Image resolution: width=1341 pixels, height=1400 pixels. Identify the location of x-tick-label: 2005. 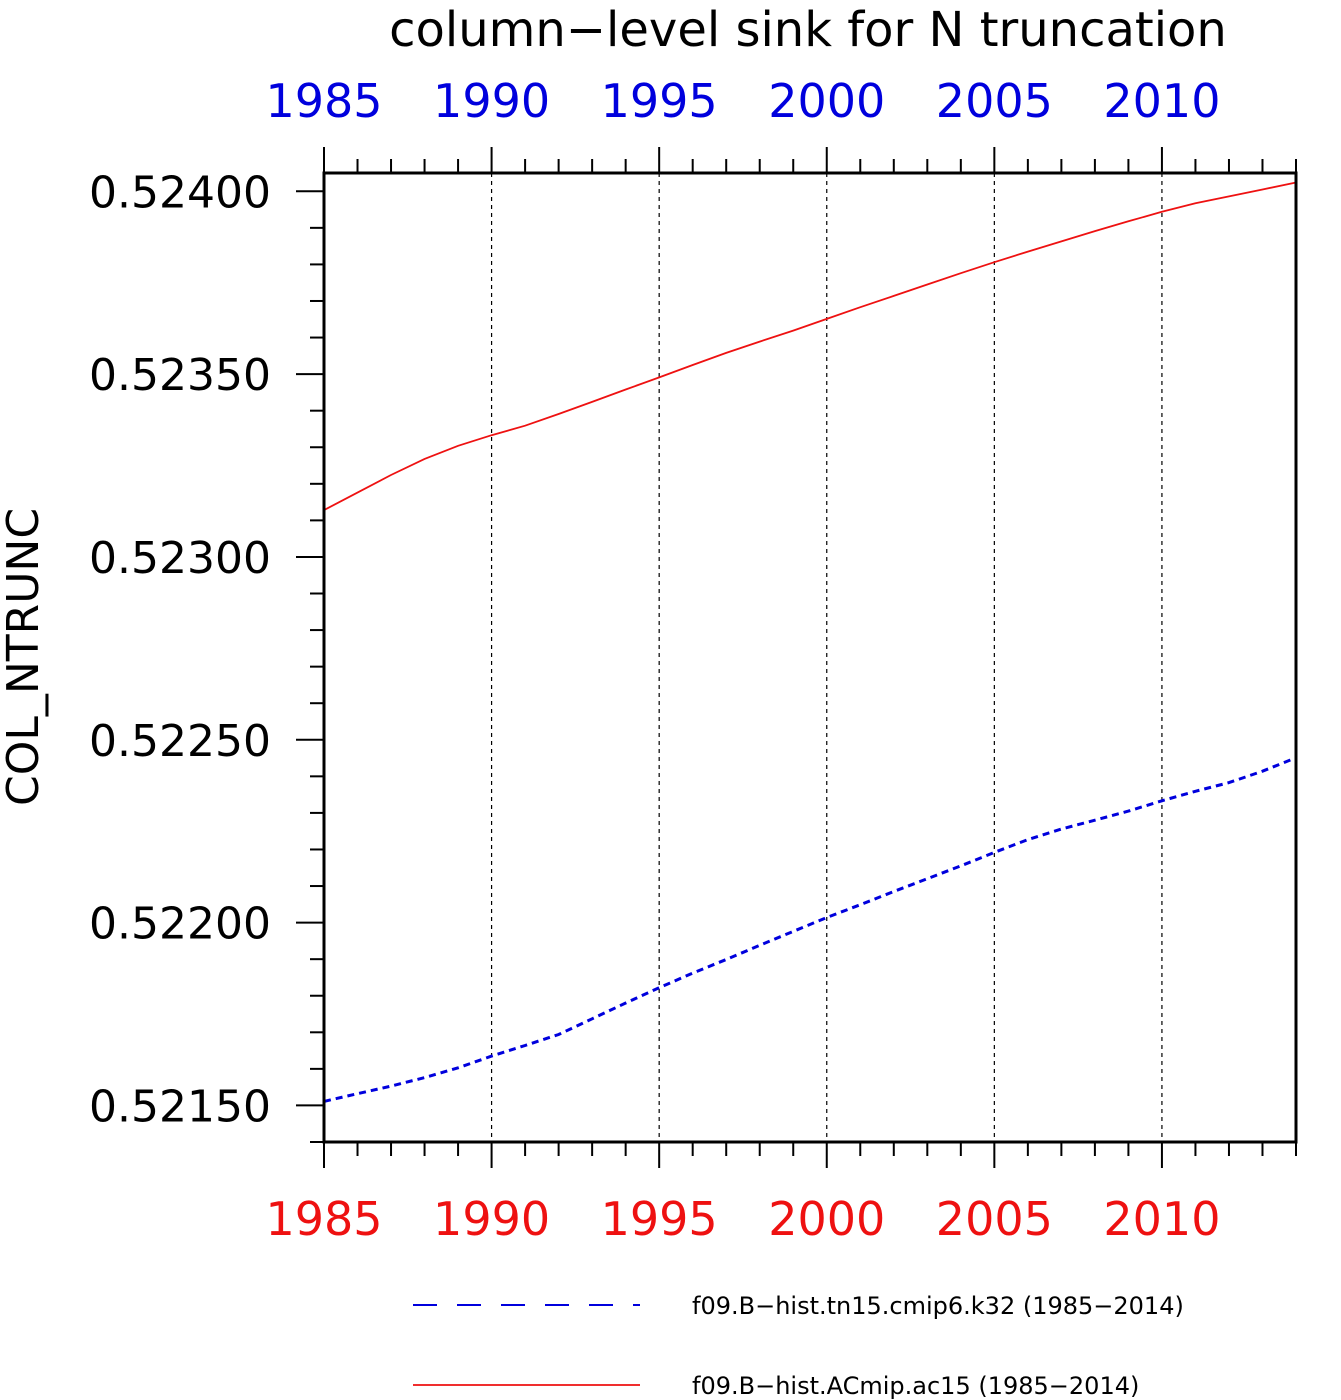
(994, 1219).